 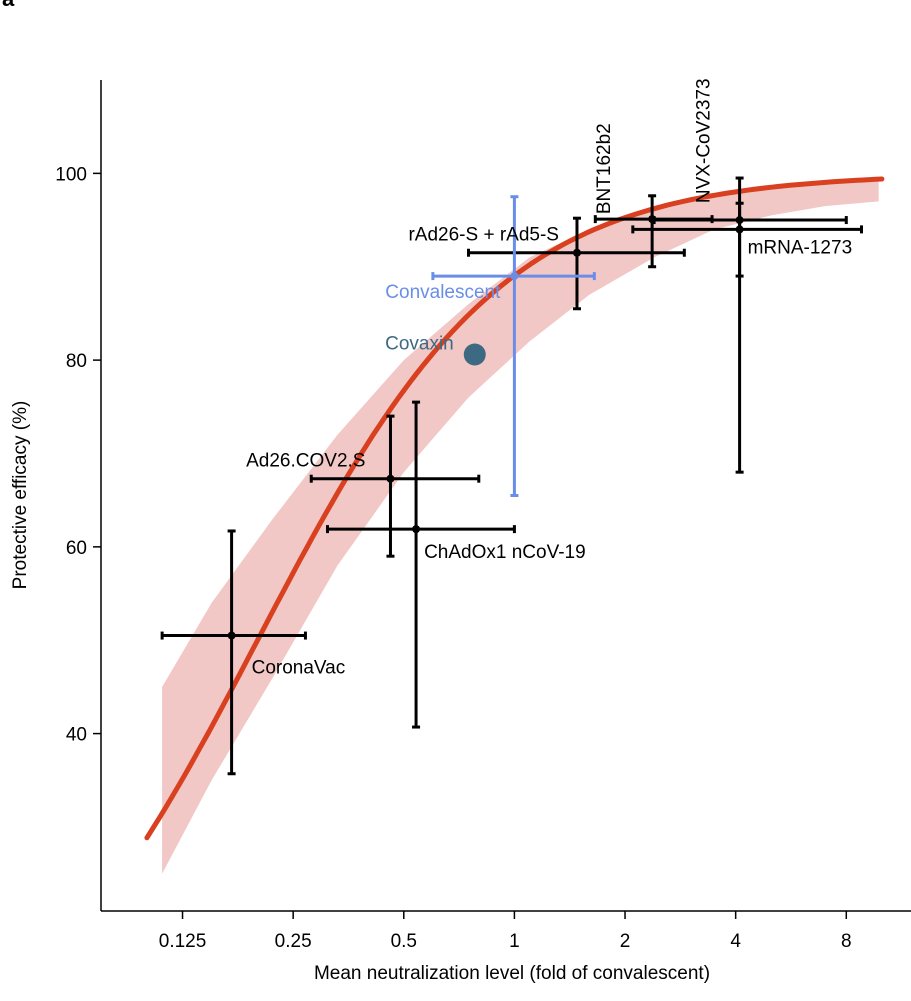 I want to click on x-tick-label: 0.5, so click(x=404, y=941).